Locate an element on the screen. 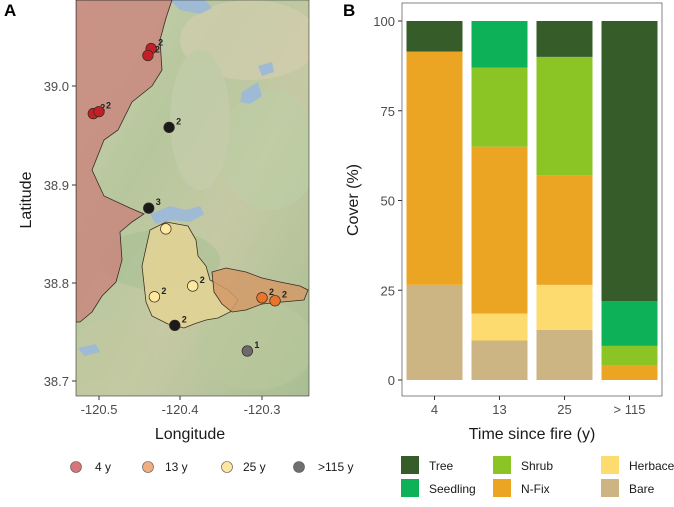 This screenshot has height=507, width=674. legend-label-seedling: Seedling is located at coordinates (452, 489).